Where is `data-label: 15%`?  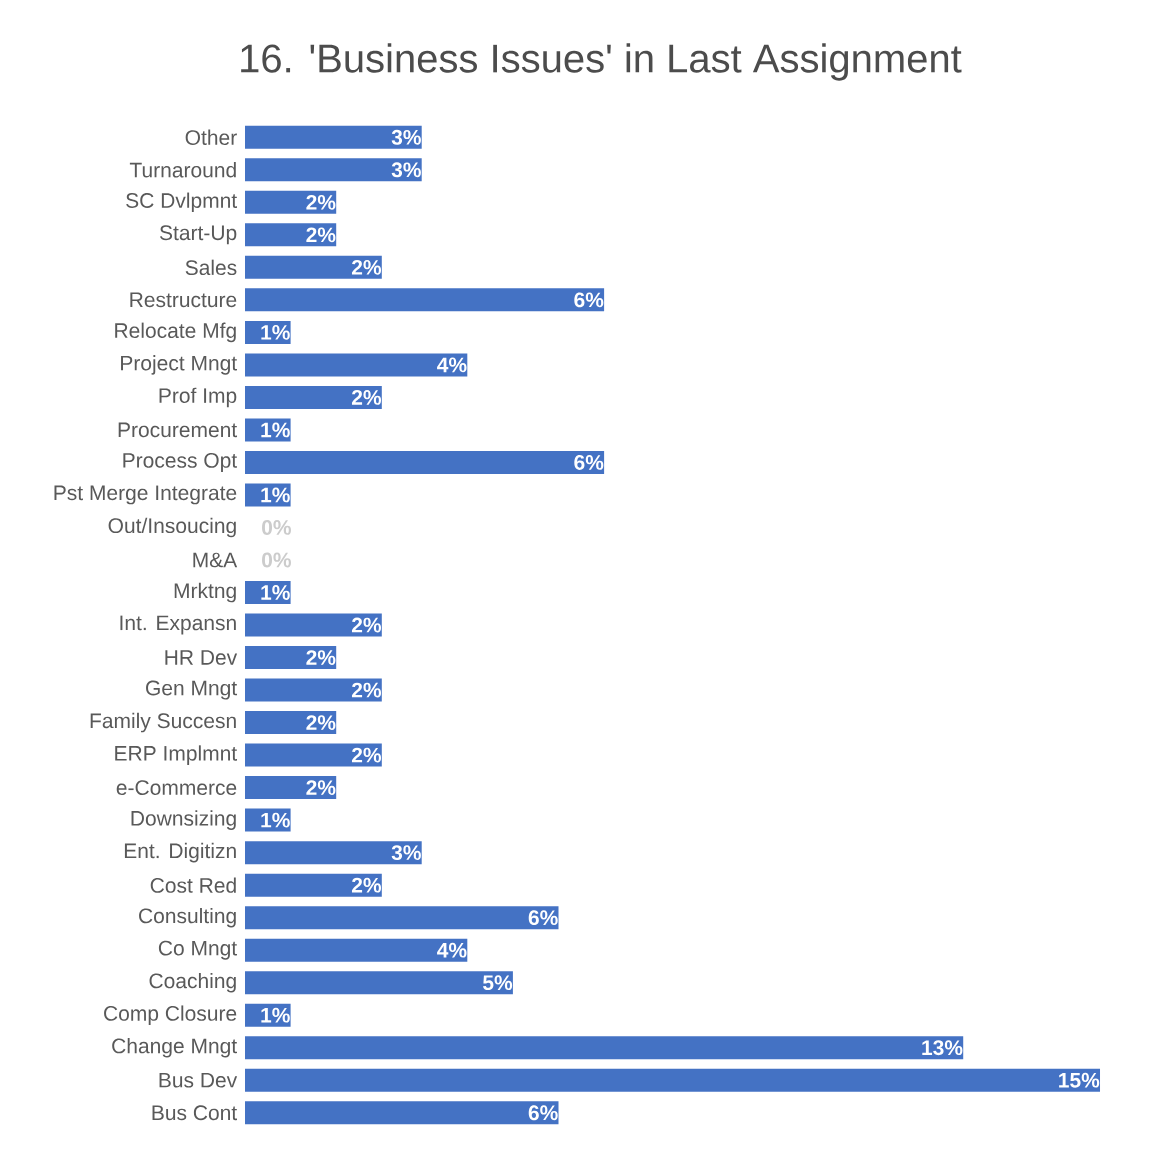 data-label: 15% is located at coordinates (1079, 1080).